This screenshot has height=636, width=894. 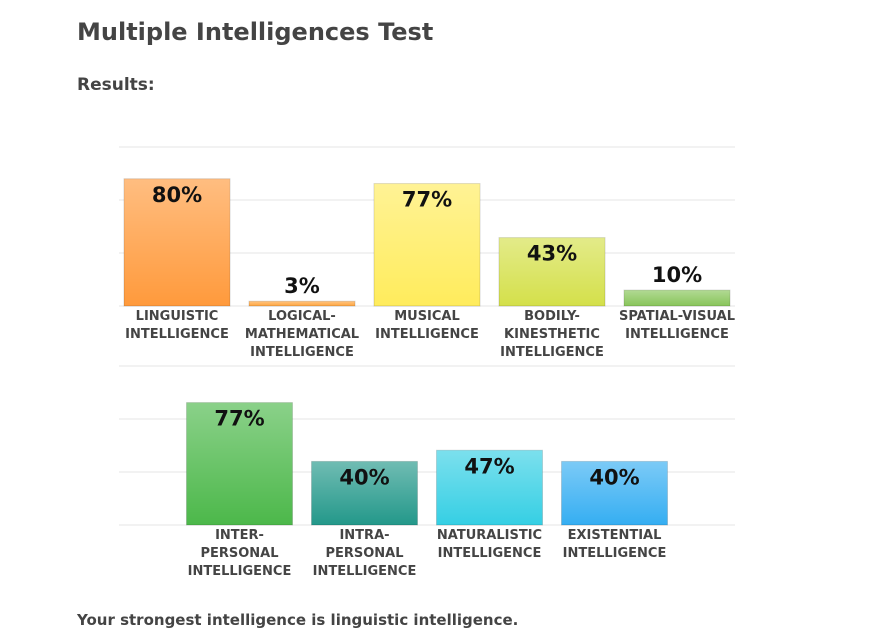 What do you see at coordinates (614, 544) in the screenshot?
I see `category-label: EXISTENTIAL INTELLIGENCE` at bounding box center [614, 544].